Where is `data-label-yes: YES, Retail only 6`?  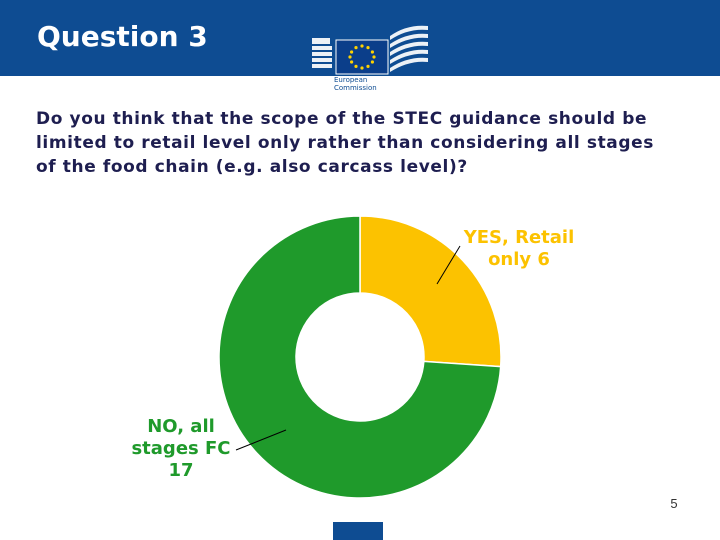
data-label-yes: YES, Retail only 6 is located at coordinates (519, 248).